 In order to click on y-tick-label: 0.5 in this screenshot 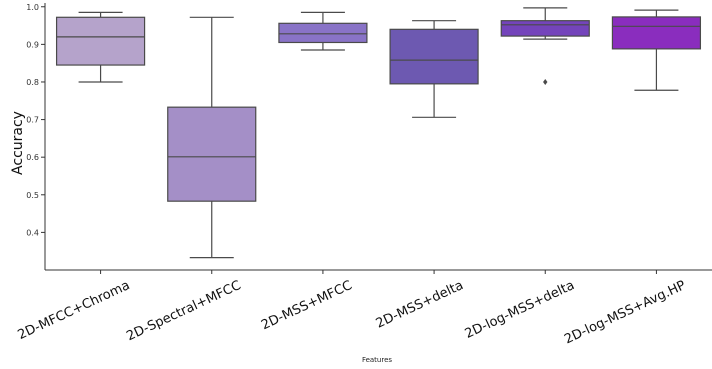, I will do `click(32, 195)`.